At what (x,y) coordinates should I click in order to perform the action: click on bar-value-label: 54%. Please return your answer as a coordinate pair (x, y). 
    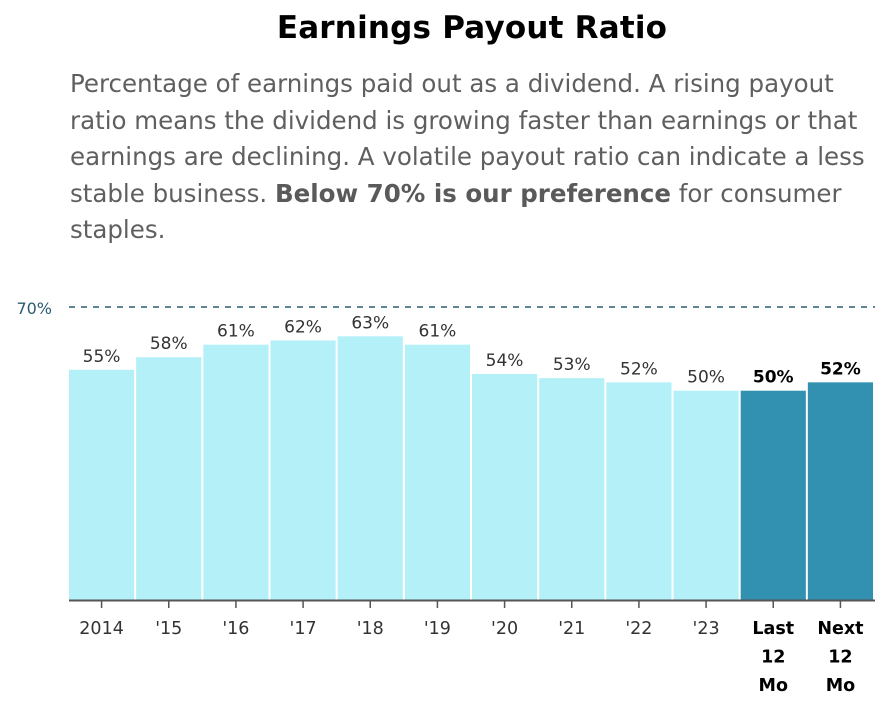
    Looking at the image, I should click on (505, 361).